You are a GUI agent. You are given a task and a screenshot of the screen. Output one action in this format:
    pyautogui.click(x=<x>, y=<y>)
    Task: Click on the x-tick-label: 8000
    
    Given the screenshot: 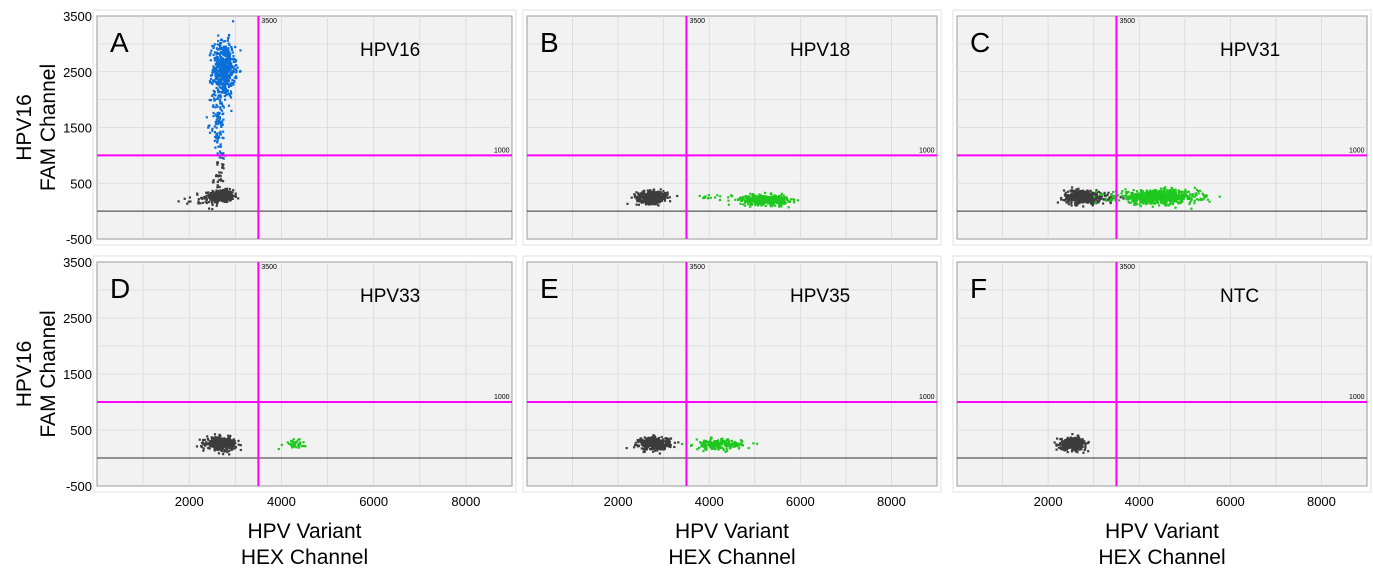 What is the action you would take?
    pyautogui.click(x=1321, y=501)
    